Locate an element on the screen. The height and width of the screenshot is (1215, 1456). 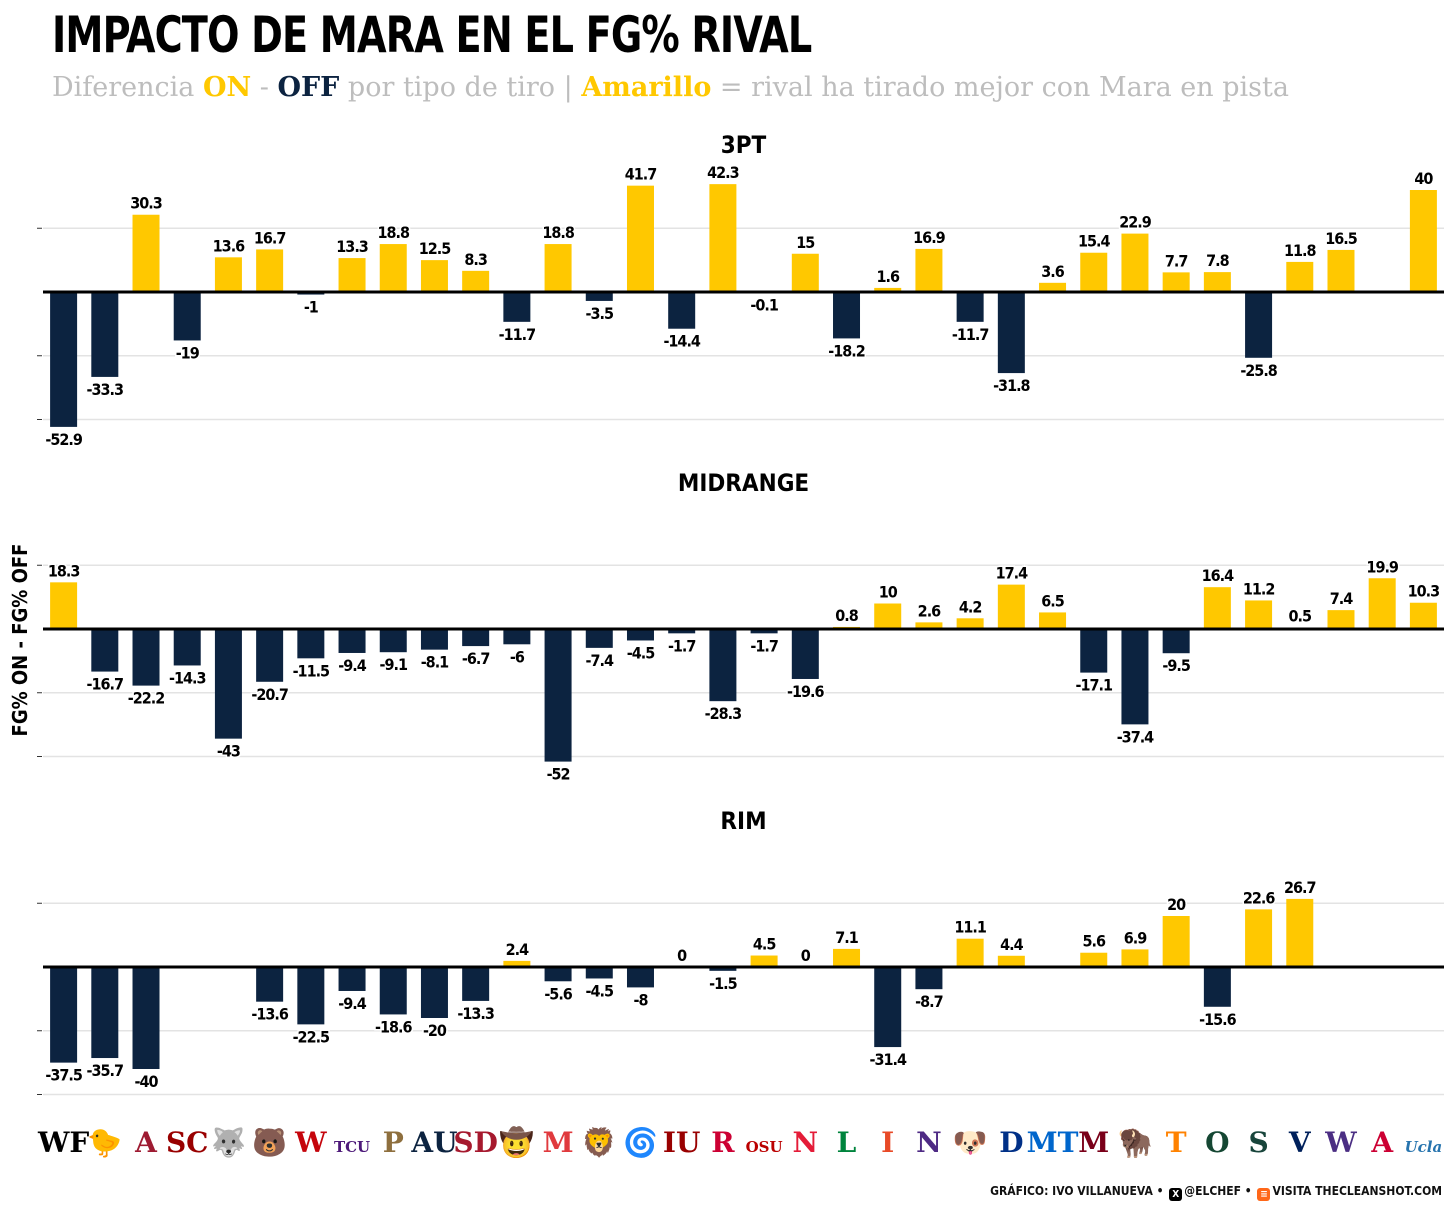
x-tick-logo: TCU is located at coordinates (352, 1147).